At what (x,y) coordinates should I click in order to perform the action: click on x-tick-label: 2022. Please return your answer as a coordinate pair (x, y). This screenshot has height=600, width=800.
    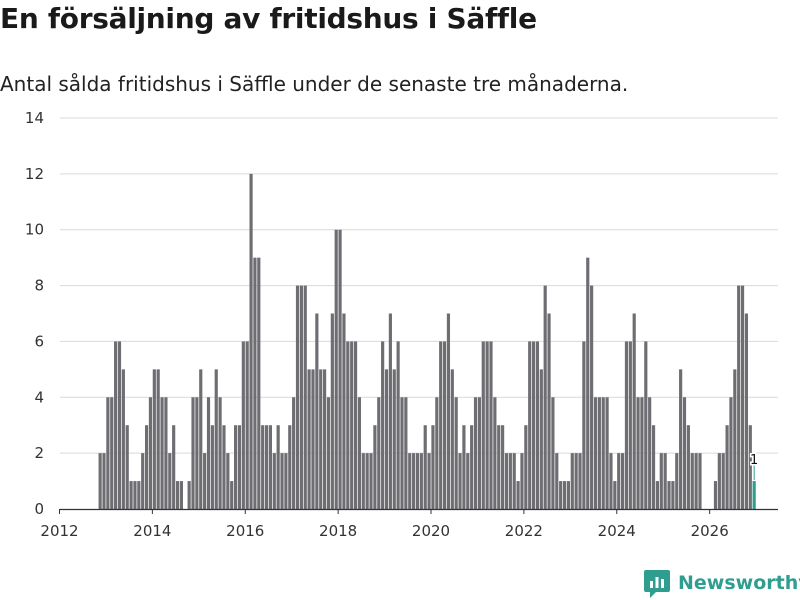
    Looking at the image, I should click on (524, 531).